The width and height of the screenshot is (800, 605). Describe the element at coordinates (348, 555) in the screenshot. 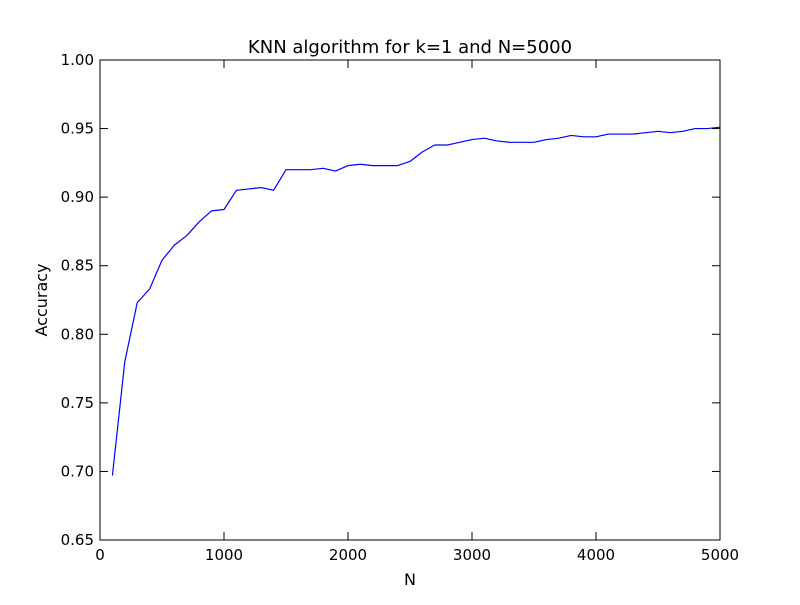

I see `x-tick-label: 2000` at that location.